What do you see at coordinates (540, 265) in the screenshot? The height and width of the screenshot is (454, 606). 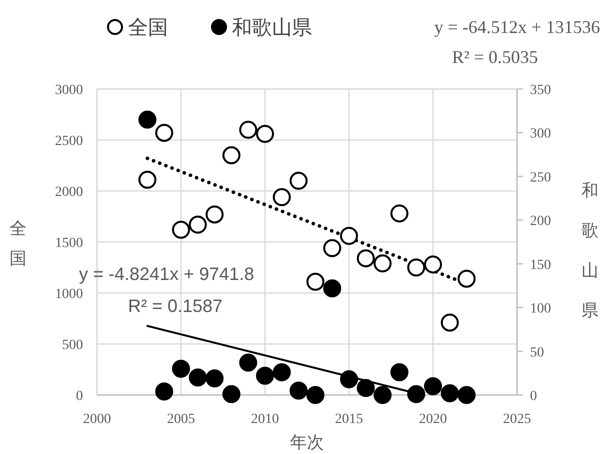 I see `y2-tick-label: 150` at bounding box center [540, 265].